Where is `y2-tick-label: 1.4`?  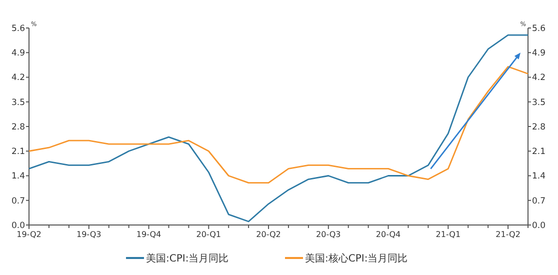
y2-tick-label: 1.4 is located at coordinates (539, 177).